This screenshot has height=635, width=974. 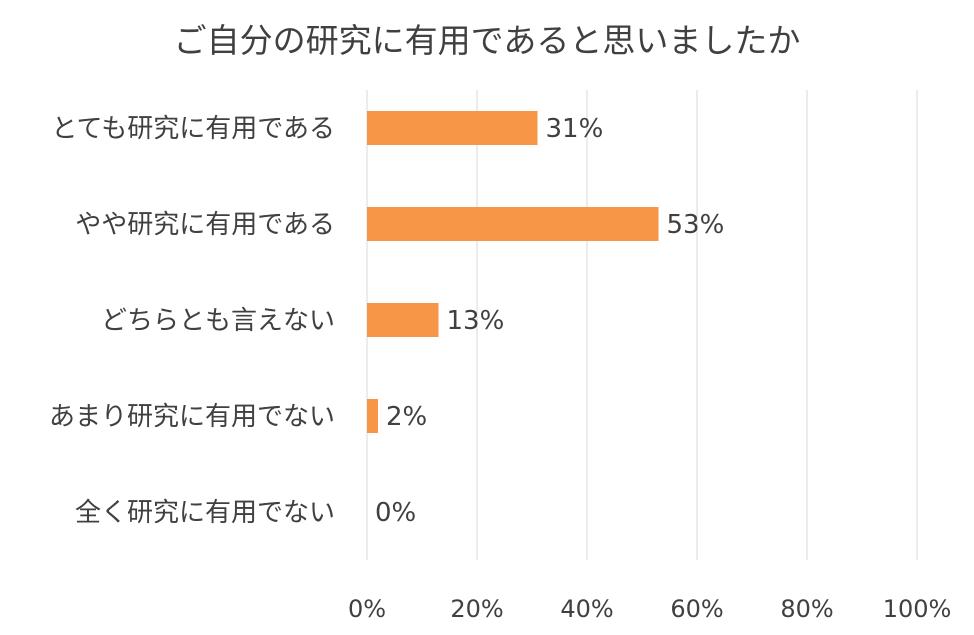 What do you see at coordinates (395, 513) in the screenshot?
I see `value-label: 0%` at bounding box center [395, 513].